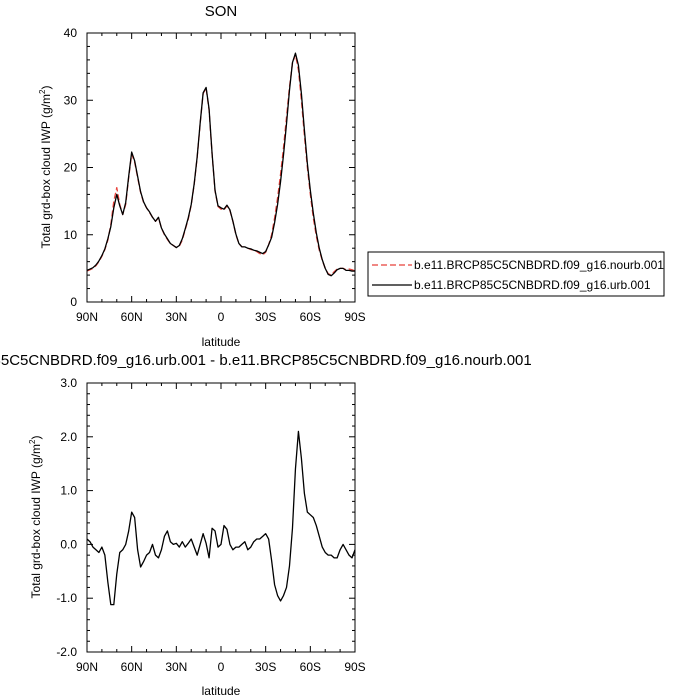  I want to click on chart-bottom-grid-ticks, so click(221, 517).